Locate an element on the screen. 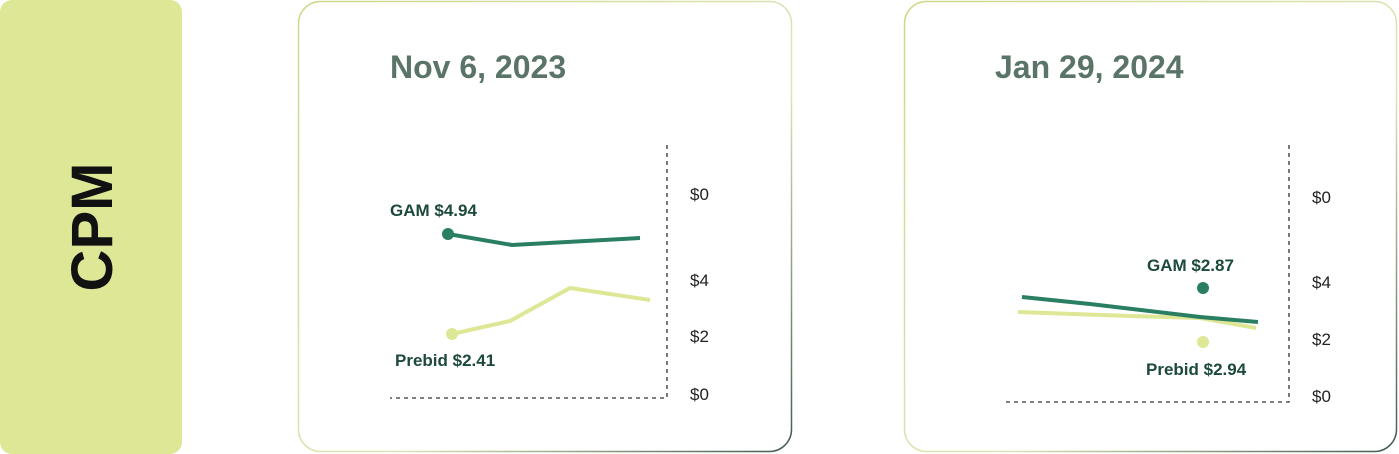  gam-label: GAM $4.94 is located at coordinates (433, 210).